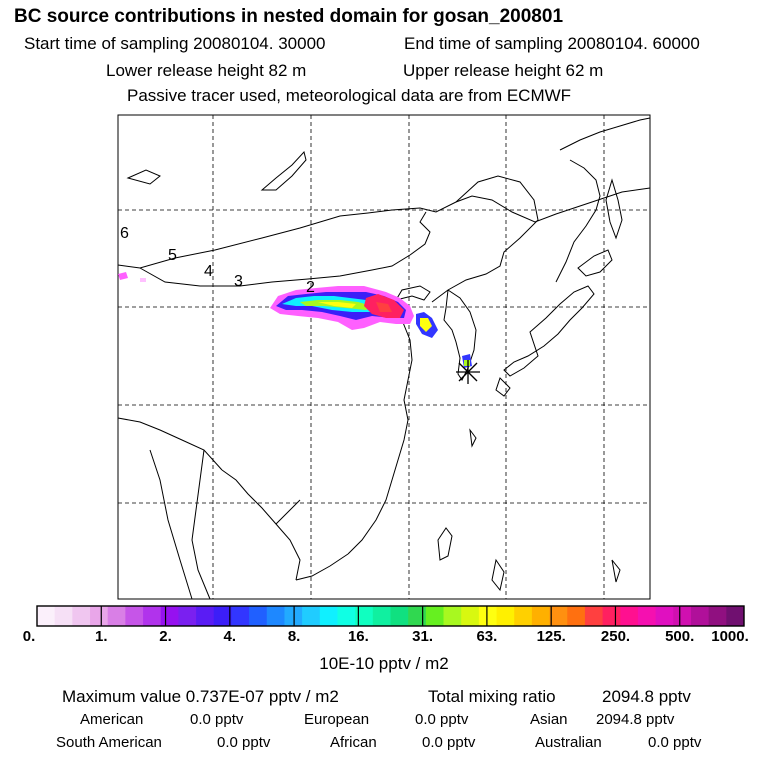  Describe the element at coordinates (442, 719) in the screenshot. I see `region-value-european: 0.0 pptv` at that location.